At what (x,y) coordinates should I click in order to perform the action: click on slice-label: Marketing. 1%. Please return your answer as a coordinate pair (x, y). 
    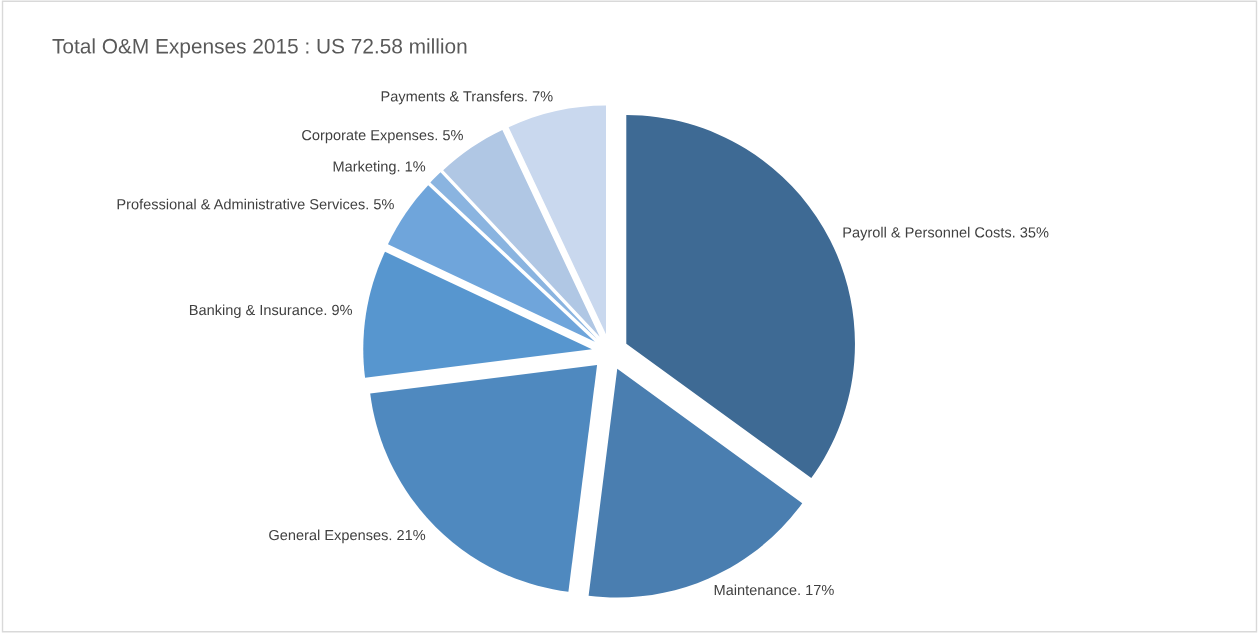
    Looking at the image, I should click on (379, 167).